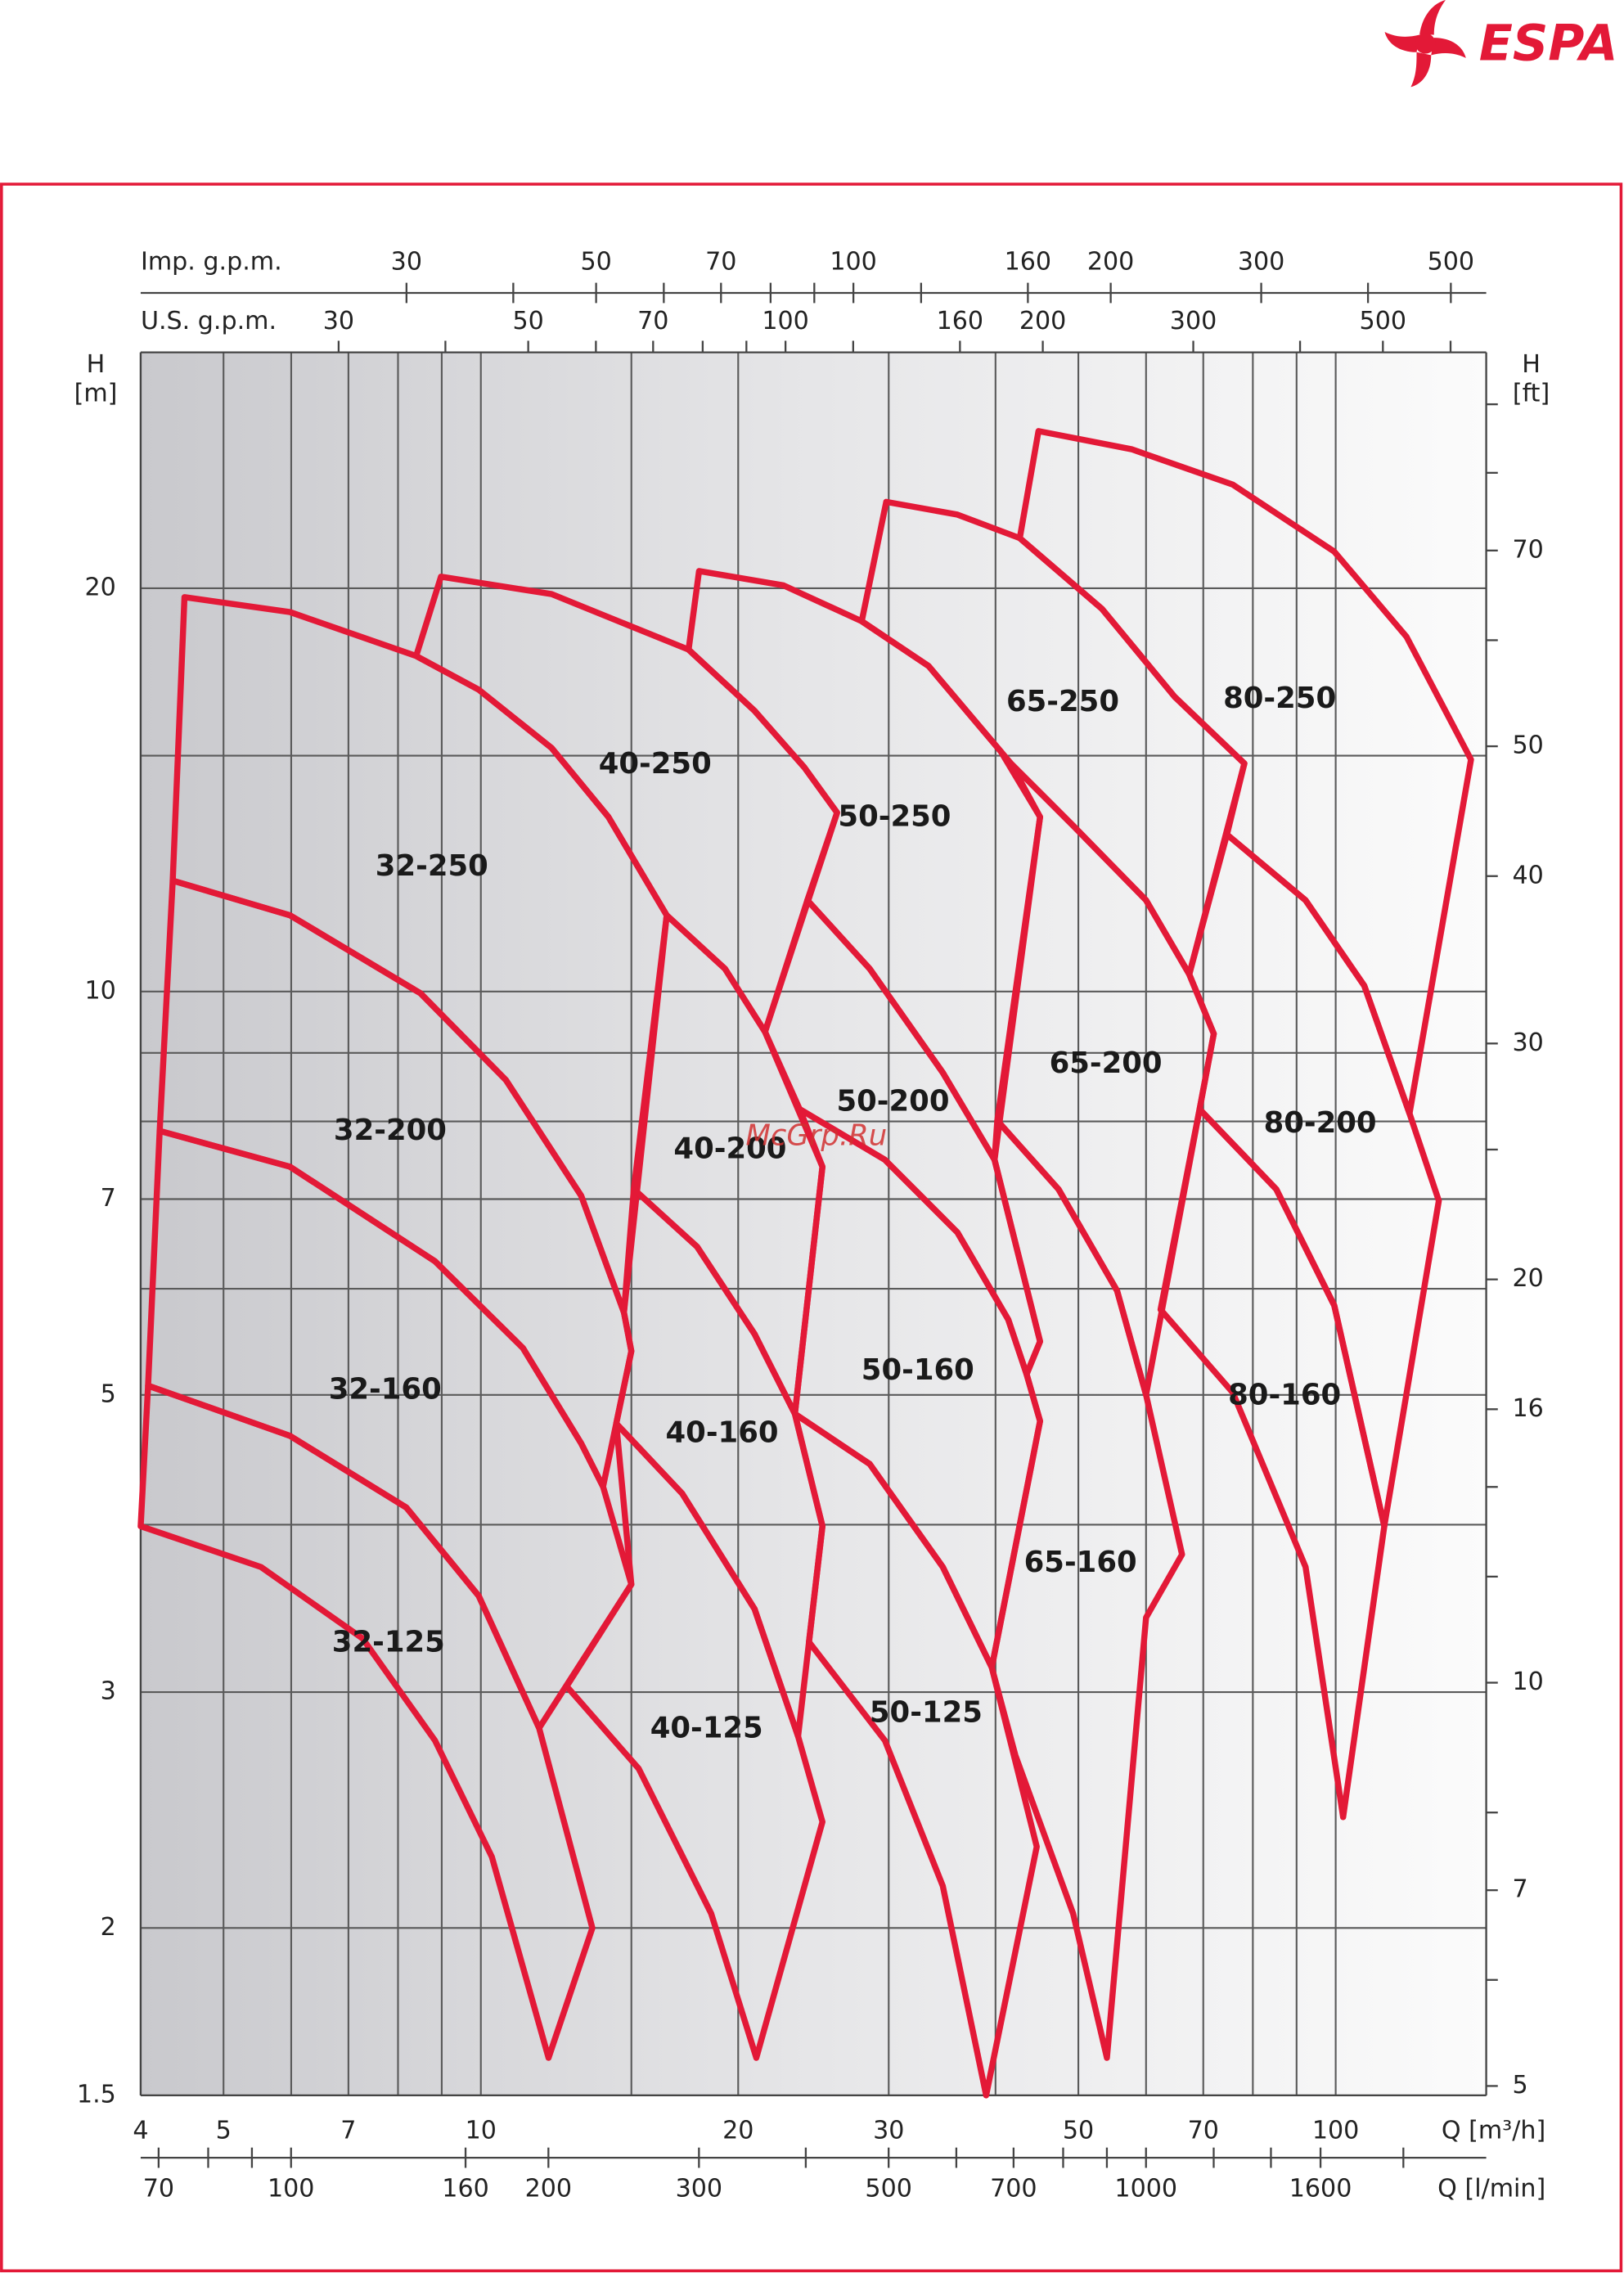 Image resolution: width=1624 pixels, height=2273 pixels. I want to click on top1-tick-label: 160, so click(960, 321).